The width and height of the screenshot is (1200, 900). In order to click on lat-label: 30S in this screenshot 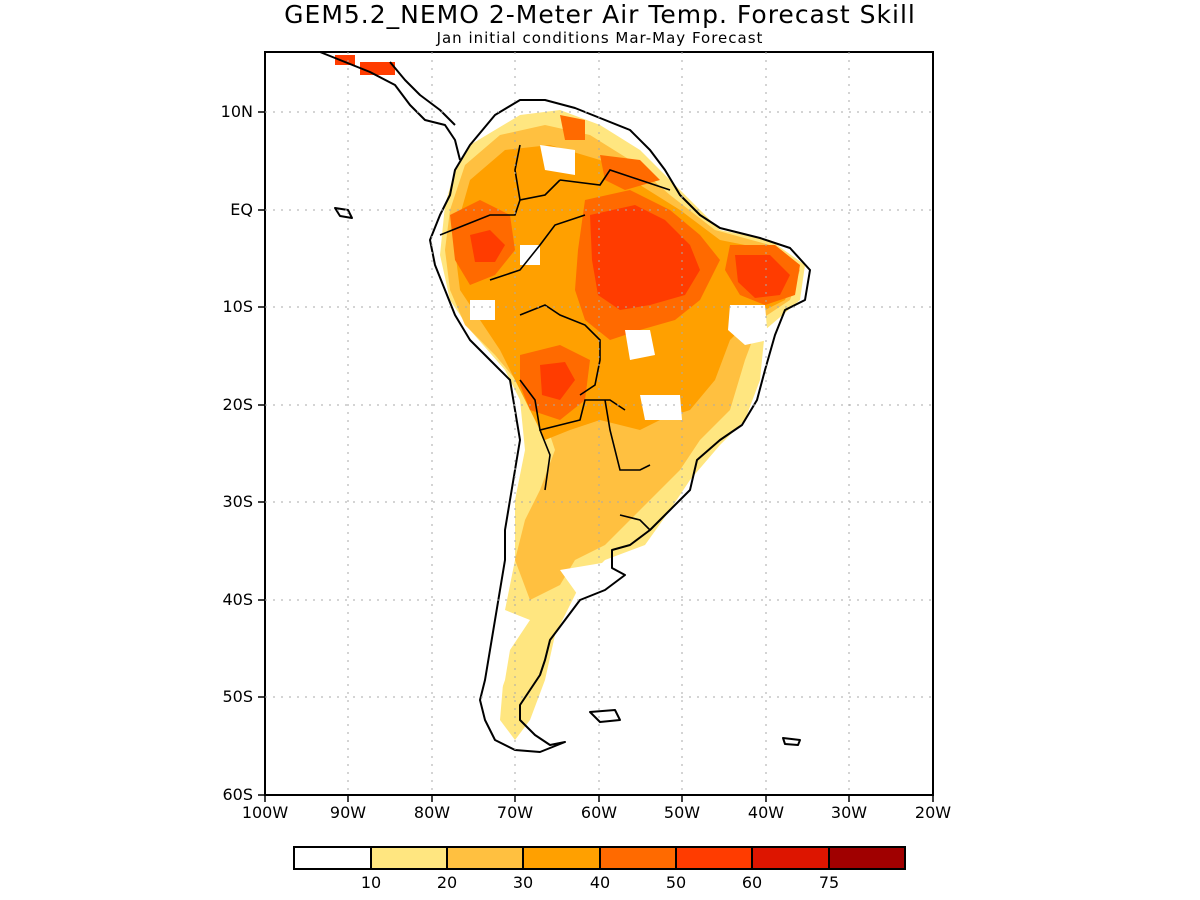, I will do `click(237, 501)`.